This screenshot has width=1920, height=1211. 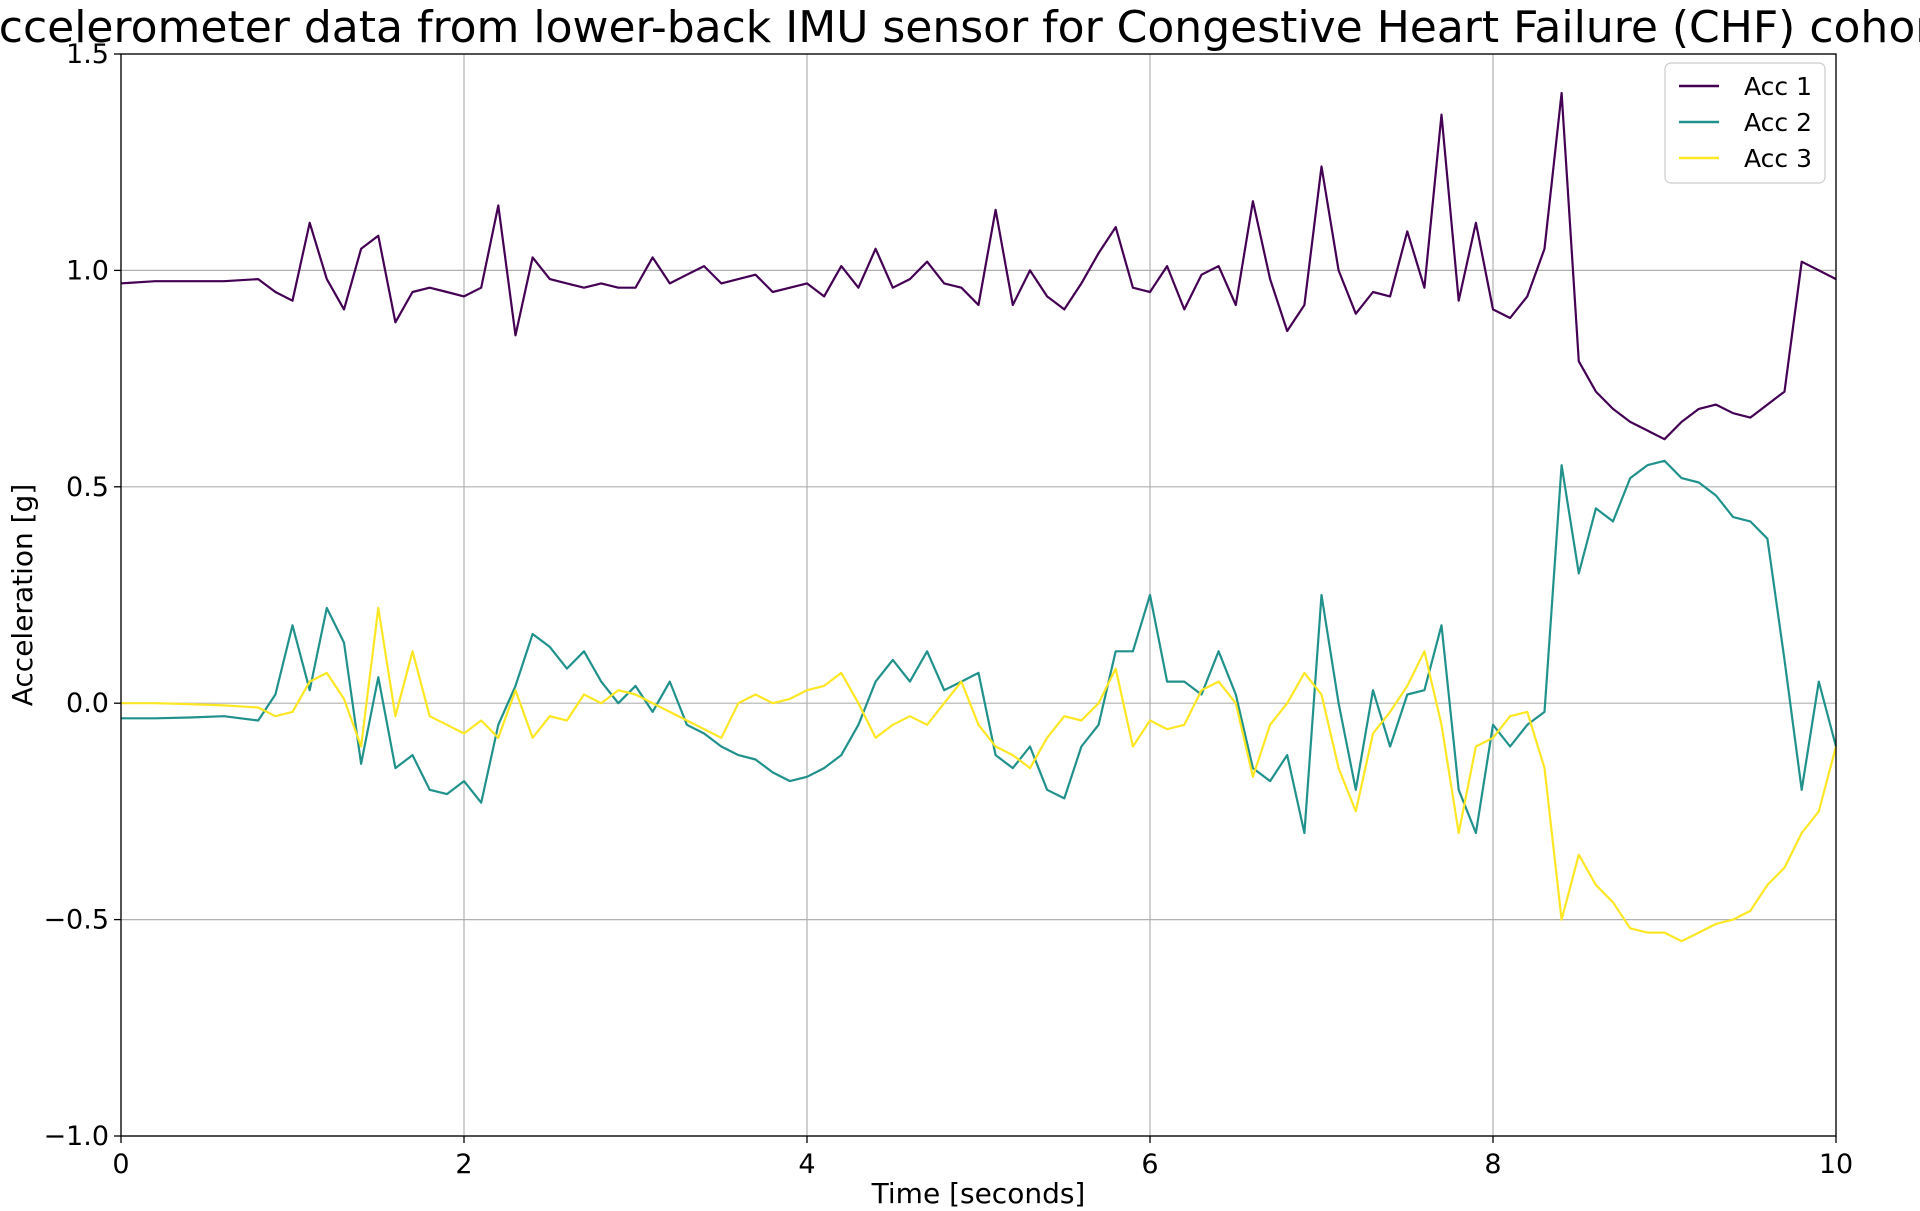 What do you see at coordinates (87, 703) in the screenshot?
I see `y-tick-label: 0.0` at bounding box center [87, 703].